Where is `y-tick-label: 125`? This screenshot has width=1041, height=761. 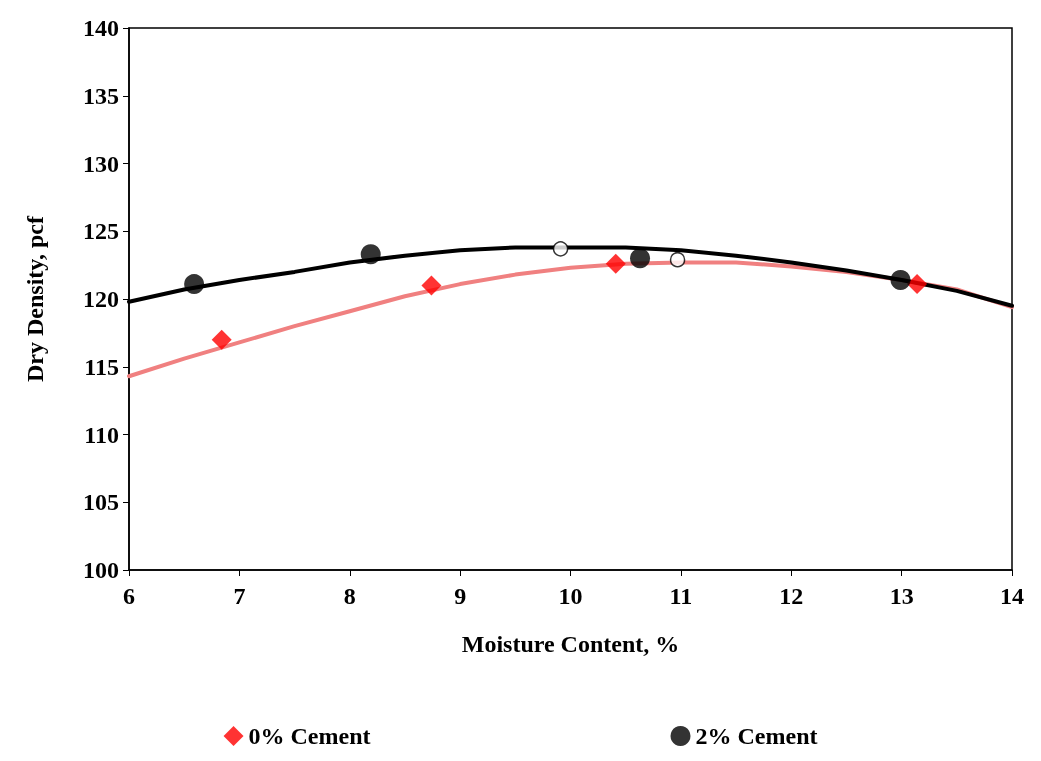 y-tick-label: 125 is located at coordinates (101, 231).